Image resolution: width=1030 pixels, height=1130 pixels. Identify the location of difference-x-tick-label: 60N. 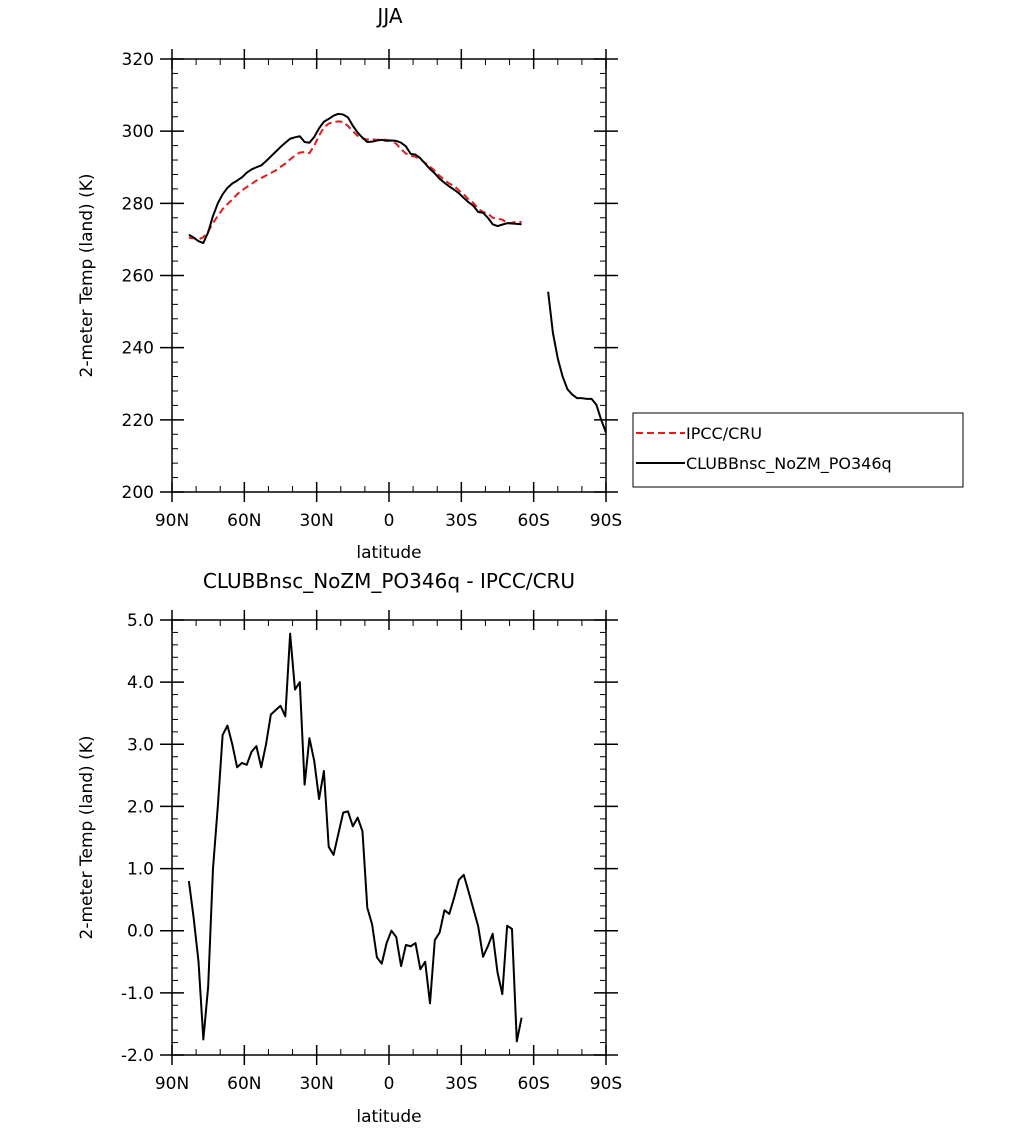
(244, 1084).